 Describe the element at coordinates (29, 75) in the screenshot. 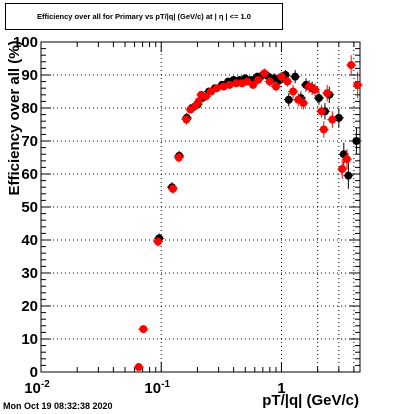

I see `y-tick-label: 90` at that location.